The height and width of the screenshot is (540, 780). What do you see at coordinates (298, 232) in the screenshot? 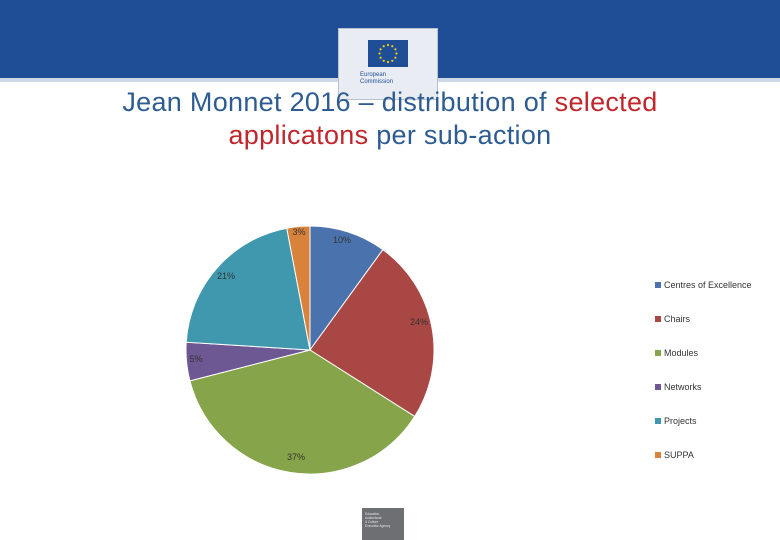
I see `data-label-suppa: 3%` at bounding box center [298, 232].